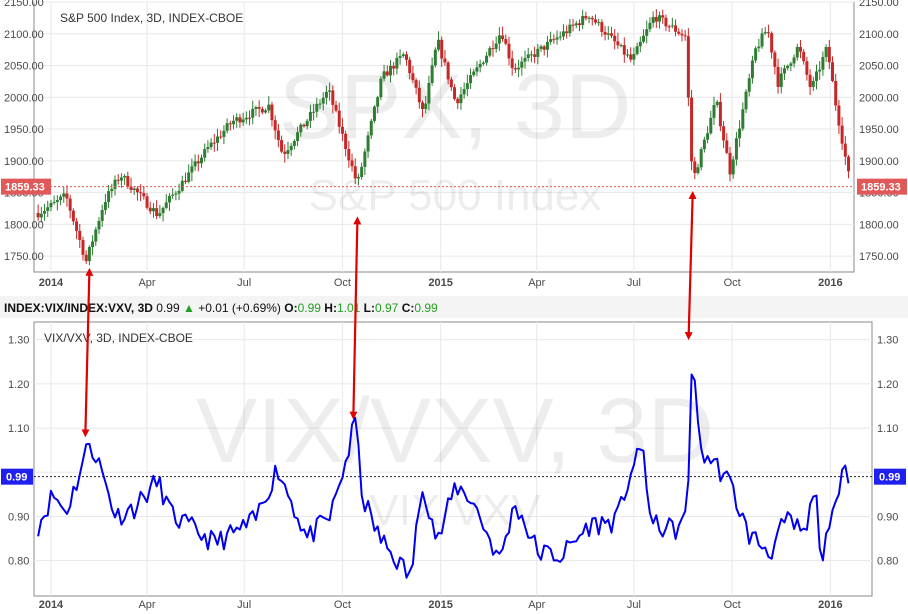 The width and height of the screenshot is (908, 614). What do you see at coordinates (879, 162) in the screenshot?
I see `spx-y-tick-right: 1900.00` at bounding box center [879, 162].